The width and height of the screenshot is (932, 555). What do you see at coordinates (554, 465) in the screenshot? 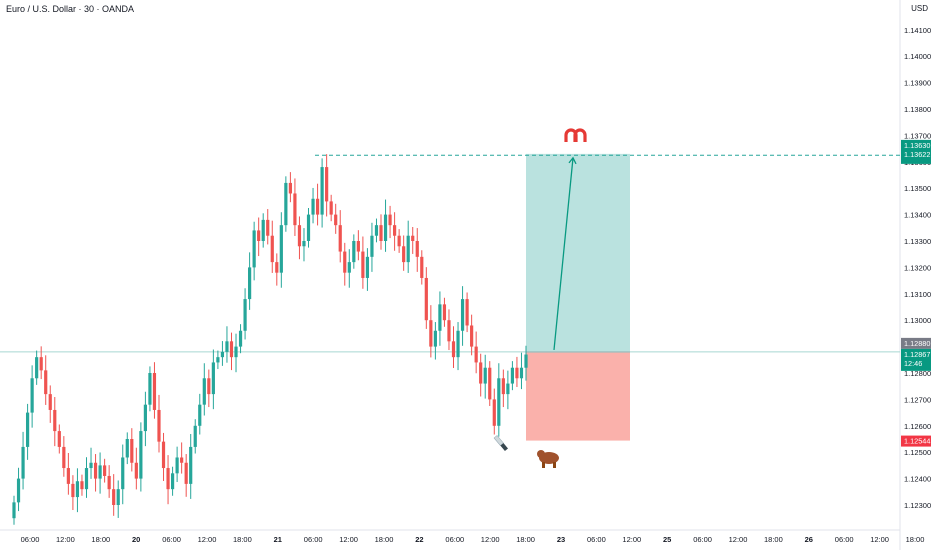
I see `bear-leg` at bounding box center [554, 465].